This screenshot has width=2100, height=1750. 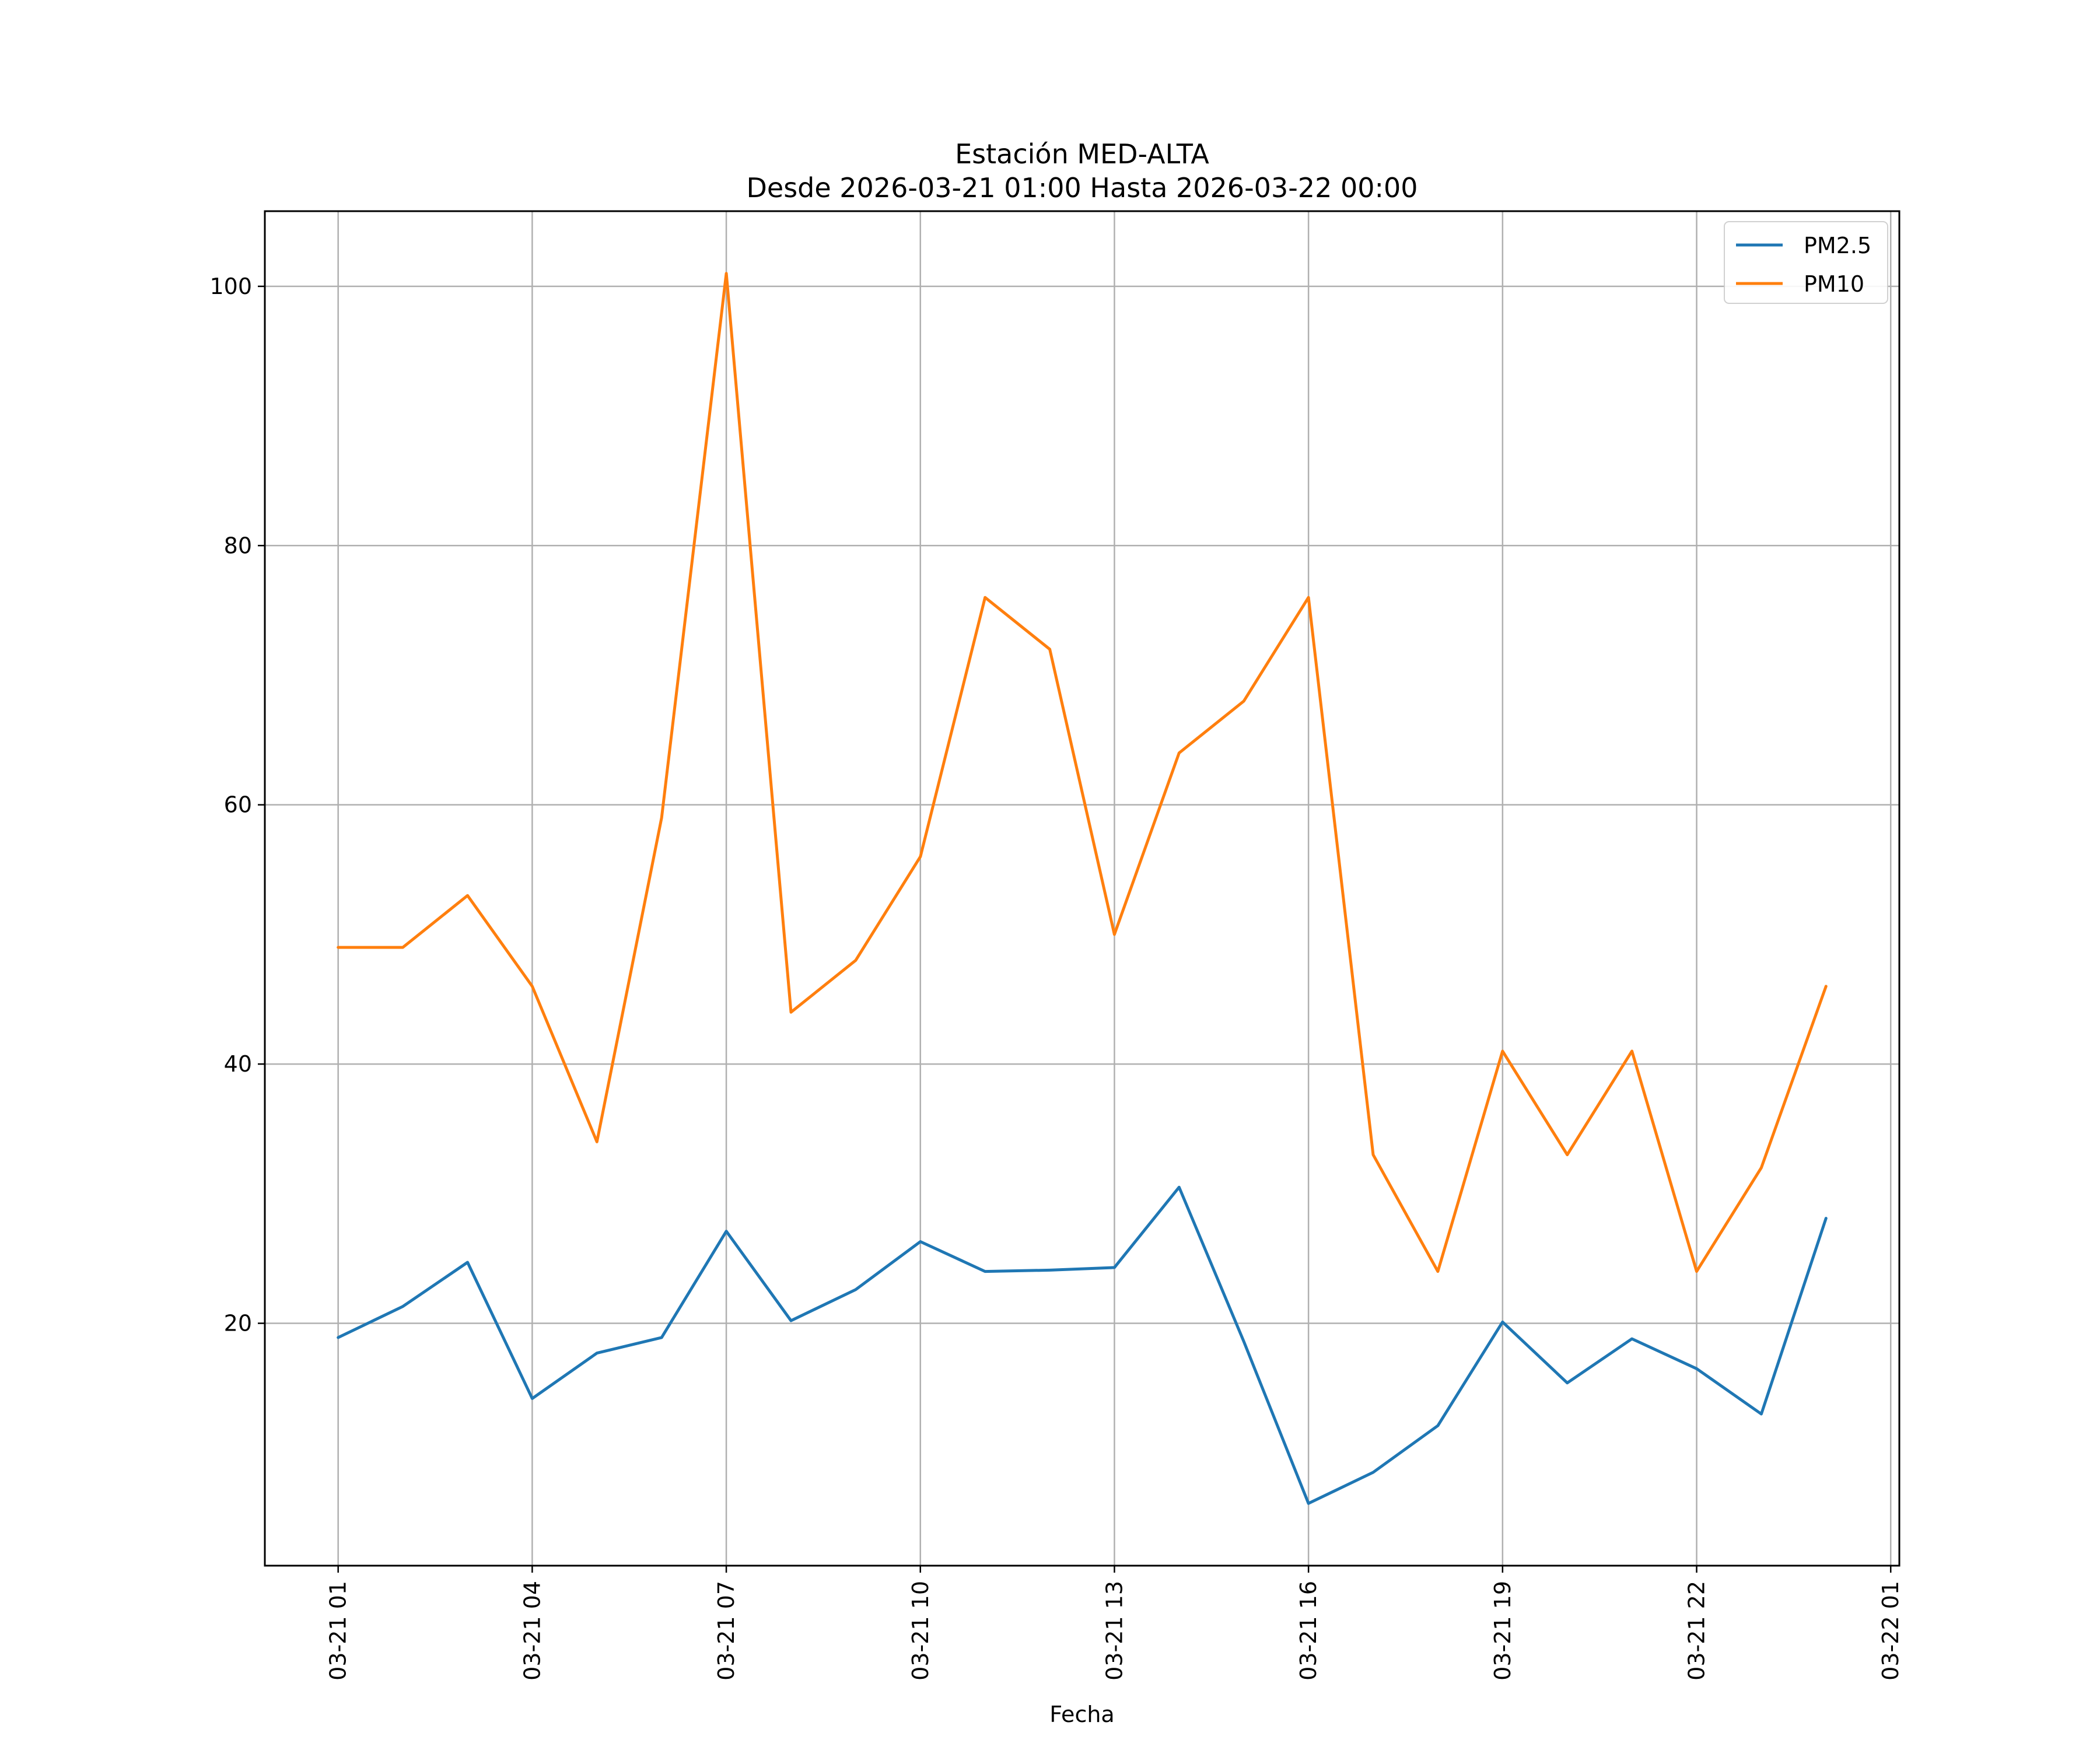 What do you see at coordinates (238, 545) in the screenshot?
I see `y-tick-label: 80` at bounding box center [238, 545].